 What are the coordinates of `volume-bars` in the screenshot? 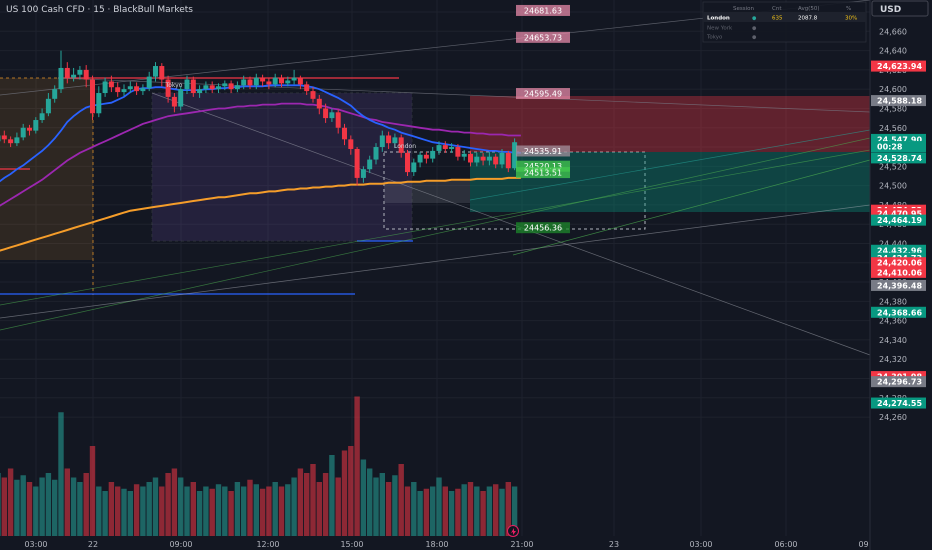 It's located at (259, 466).